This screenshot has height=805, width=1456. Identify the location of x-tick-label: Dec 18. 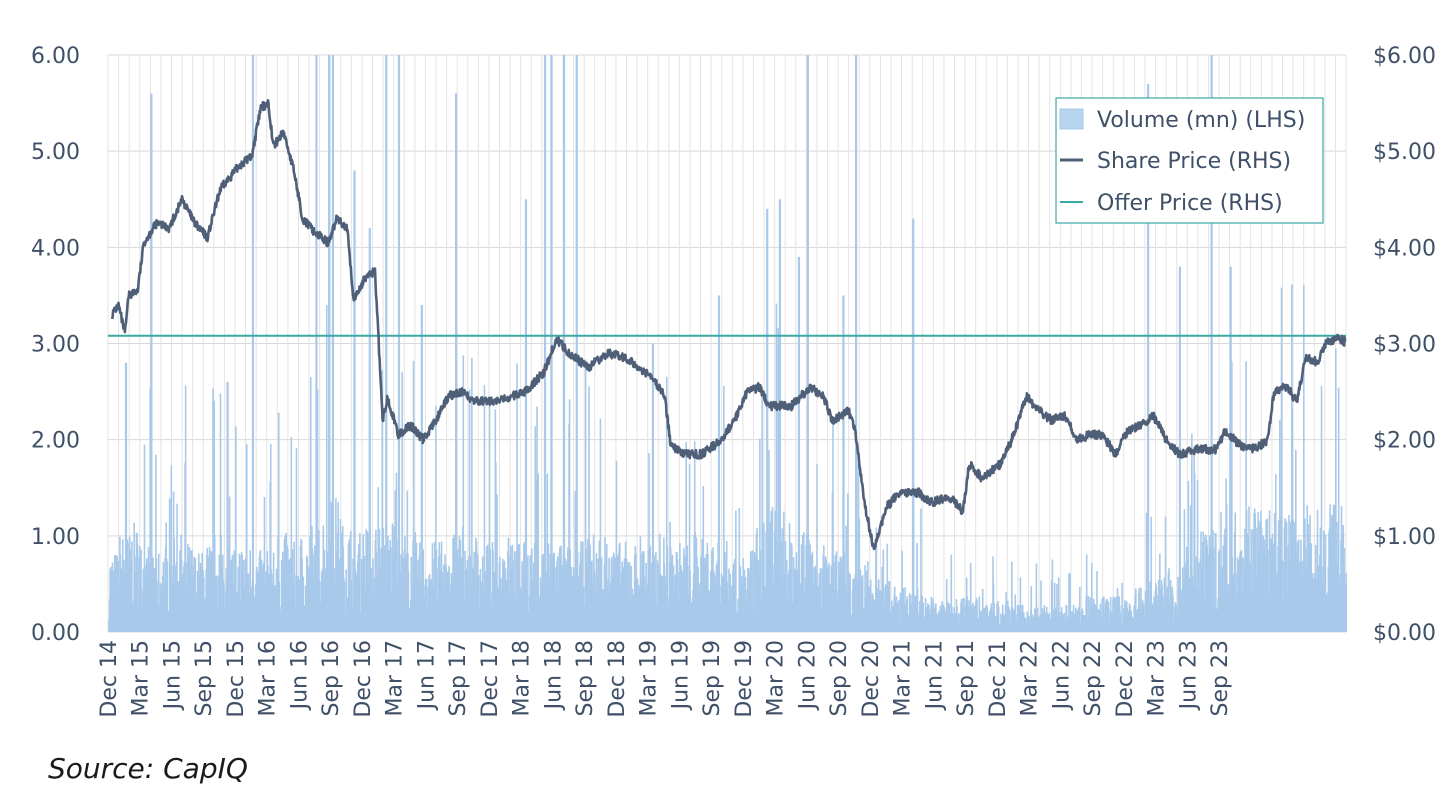
(617, 679).